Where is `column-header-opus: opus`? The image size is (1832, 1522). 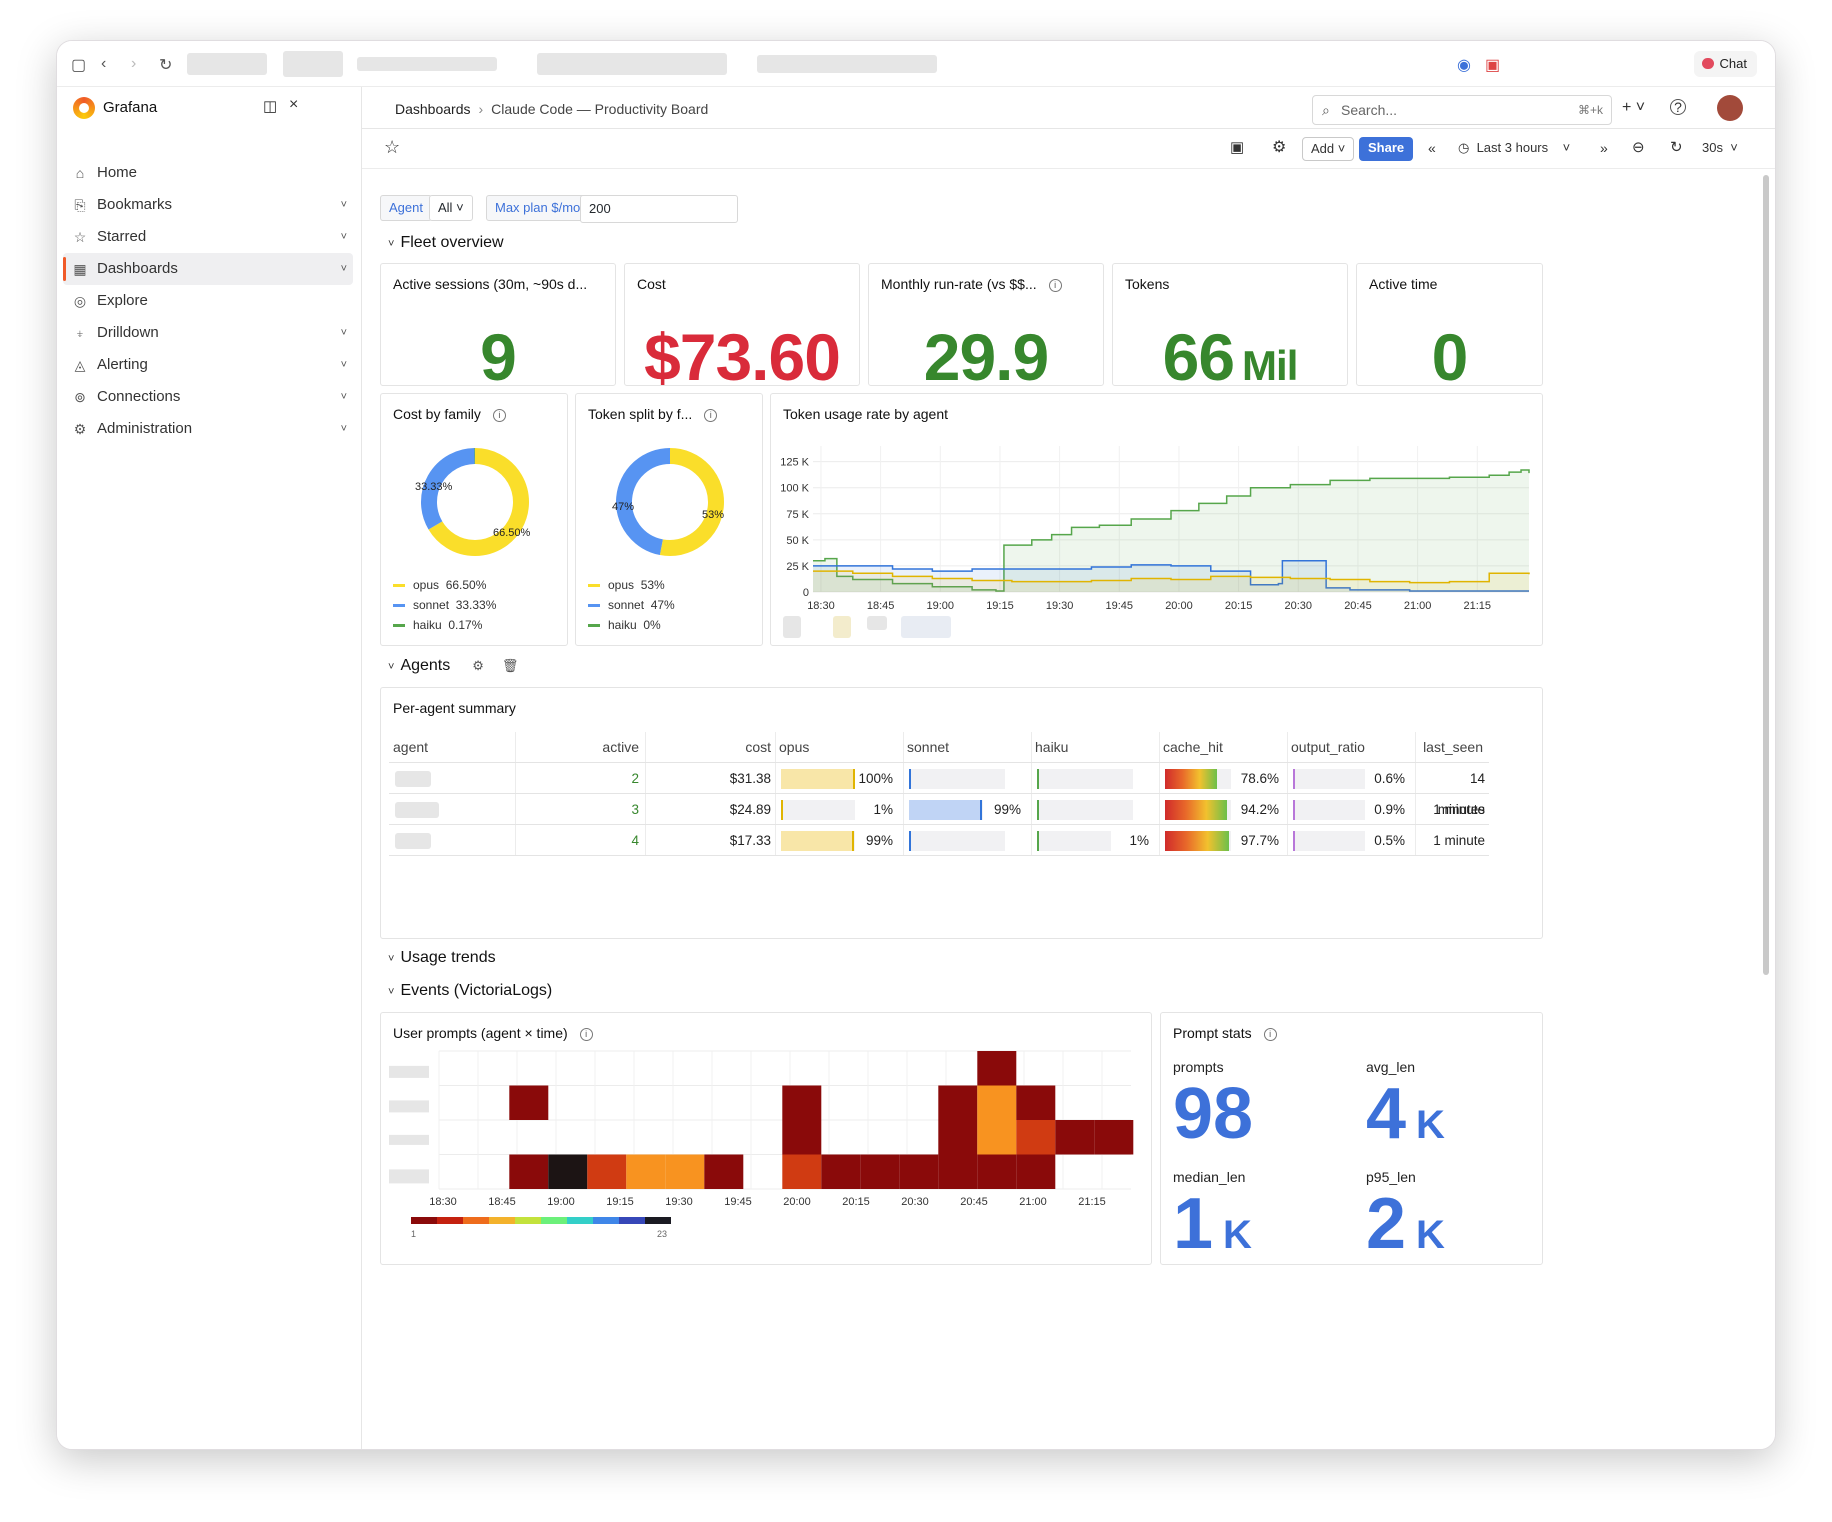
column-header-opus: opus is located at coordinates (794, 747).